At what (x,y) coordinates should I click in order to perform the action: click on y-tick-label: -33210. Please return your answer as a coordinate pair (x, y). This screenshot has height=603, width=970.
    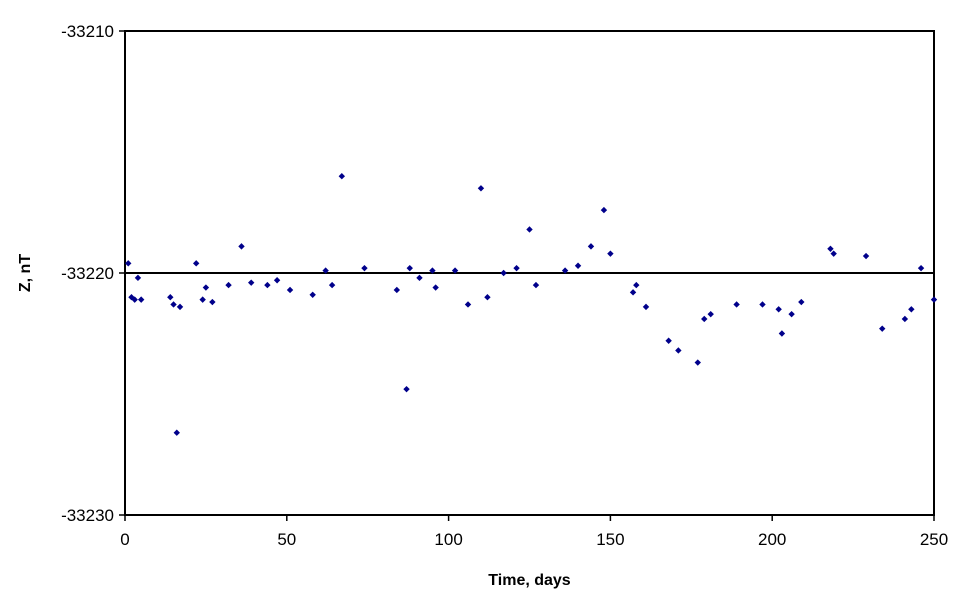
    Looking at the image, I should click on (87, 31).